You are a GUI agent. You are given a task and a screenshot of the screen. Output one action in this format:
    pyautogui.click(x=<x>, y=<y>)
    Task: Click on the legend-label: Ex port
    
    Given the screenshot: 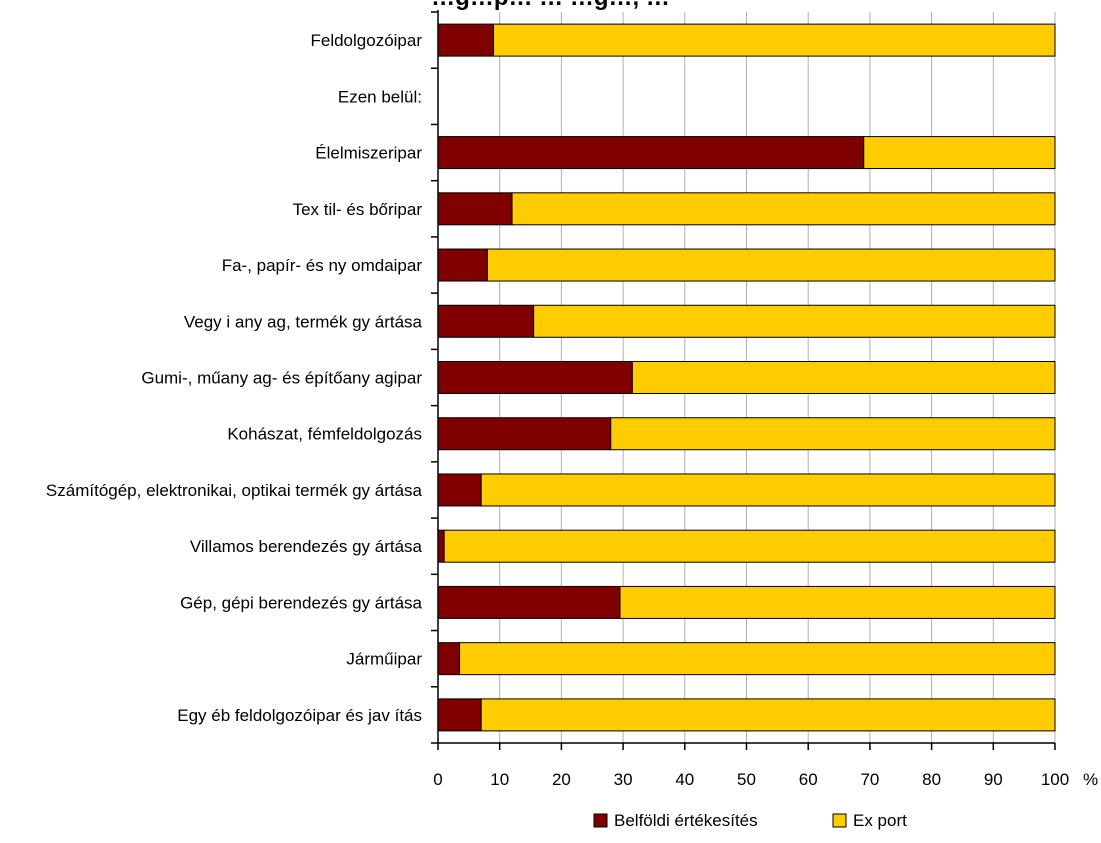 What is the action you would take?
    pyautogui.click(x=880, y=820)
    